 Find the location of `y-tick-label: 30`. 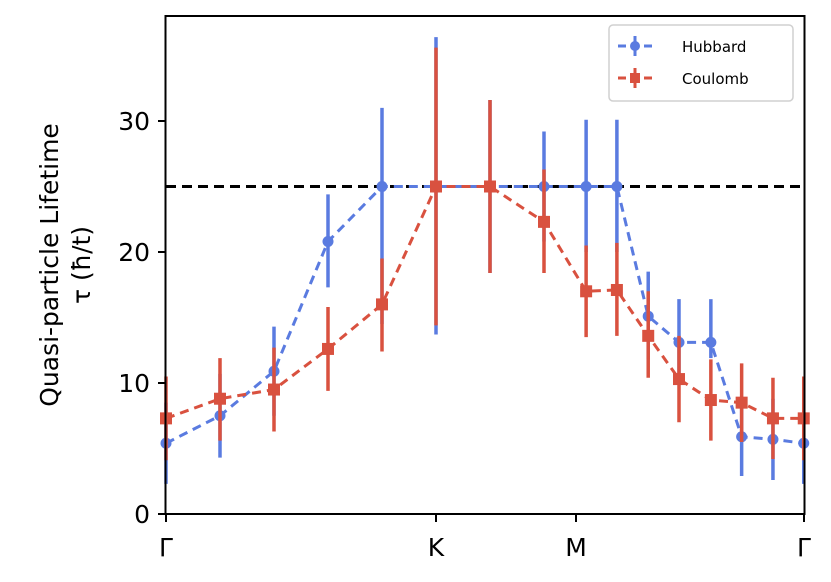

y-tick-label: 30 is located at coordinates (134, 121).